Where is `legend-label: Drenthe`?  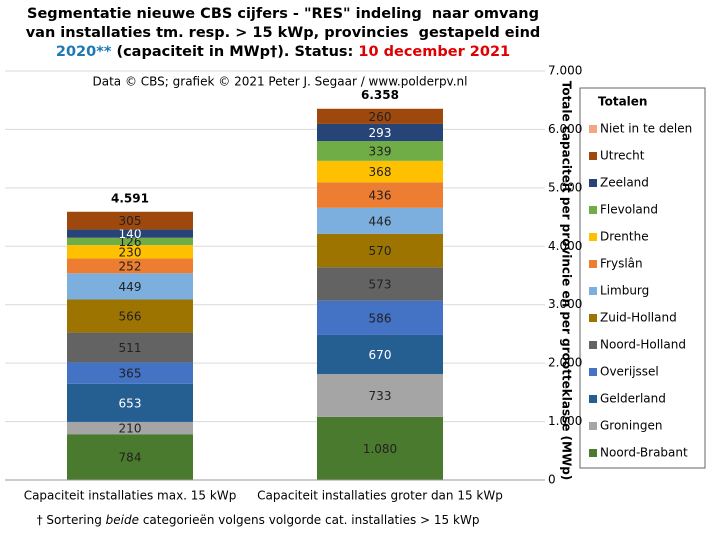 legend-label: Drenthe is located at coordinates (624, 237).